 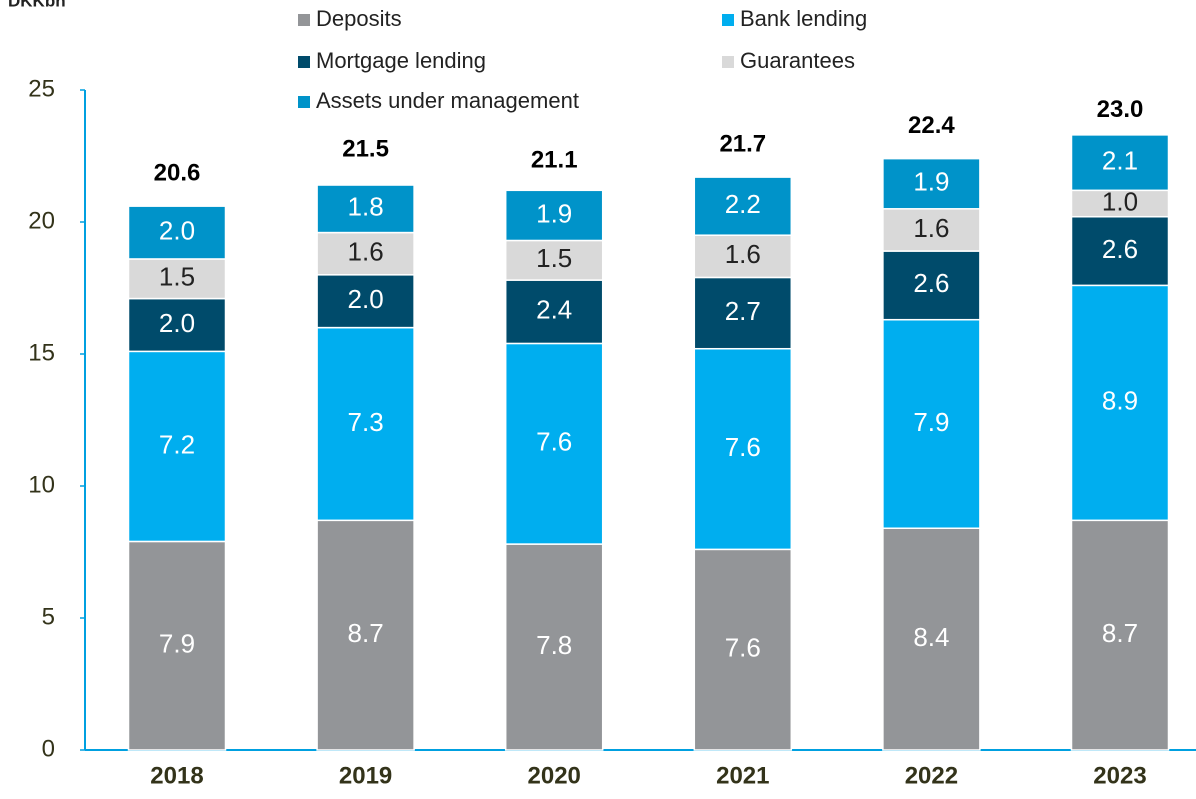 I want to click on legend-label: Assets under management, so click(x=447, y=100).